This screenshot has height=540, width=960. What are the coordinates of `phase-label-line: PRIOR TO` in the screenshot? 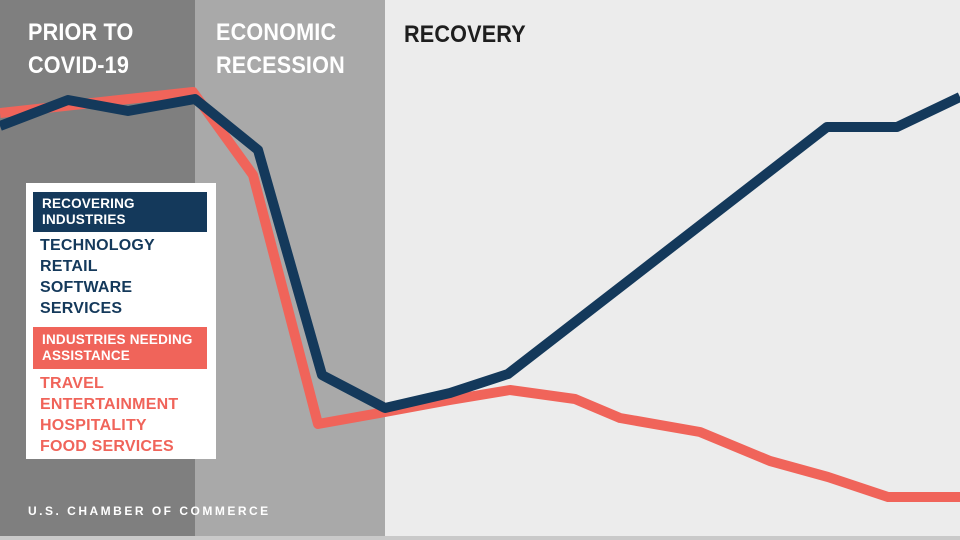 It's located at (81, 32).